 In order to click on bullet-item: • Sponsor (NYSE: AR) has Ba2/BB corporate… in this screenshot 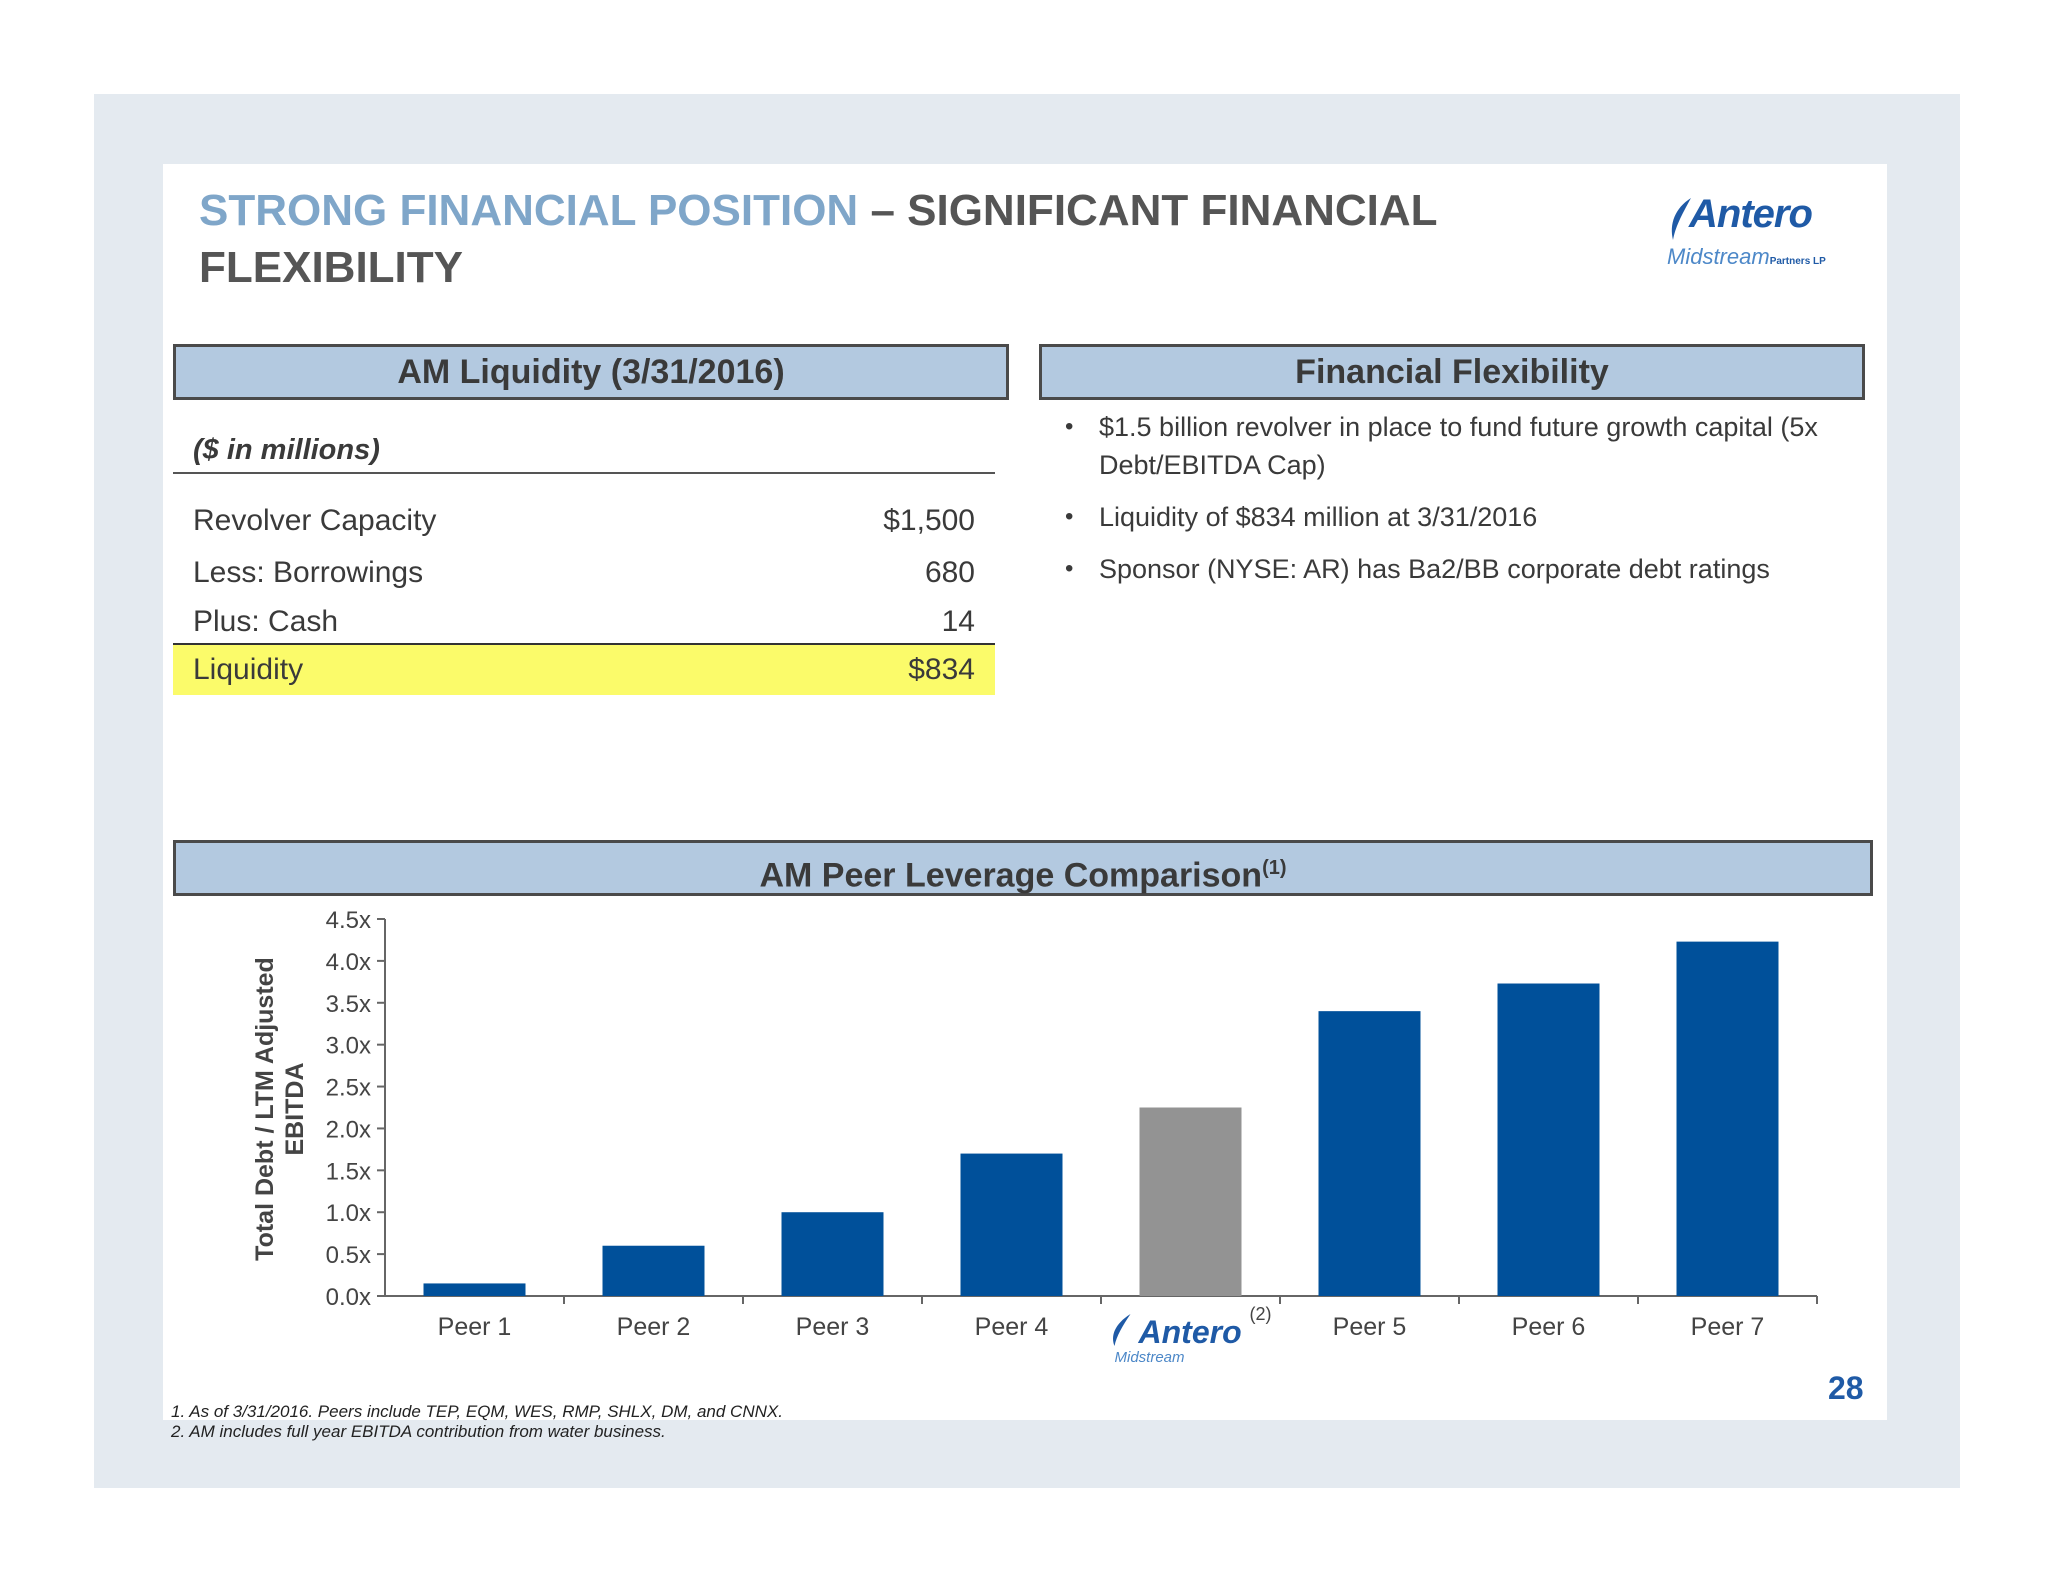, I will do `click(1417, 569)`.